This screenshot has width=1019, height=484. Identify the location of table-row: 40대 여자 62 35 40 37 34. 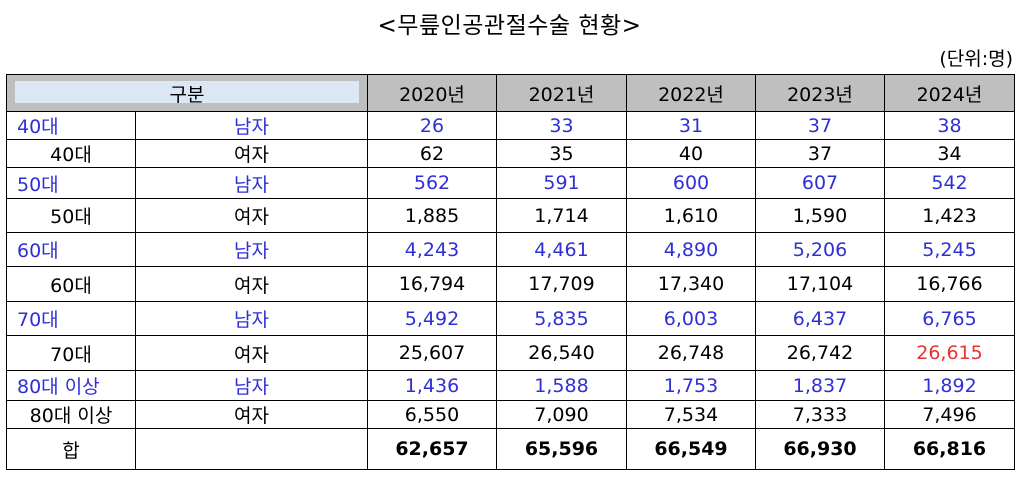
(510, 153).